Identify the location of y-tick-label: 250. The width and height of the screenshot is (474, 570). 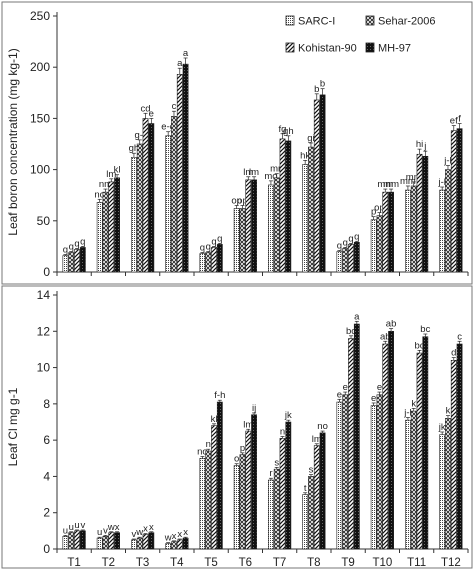
(40, 16).